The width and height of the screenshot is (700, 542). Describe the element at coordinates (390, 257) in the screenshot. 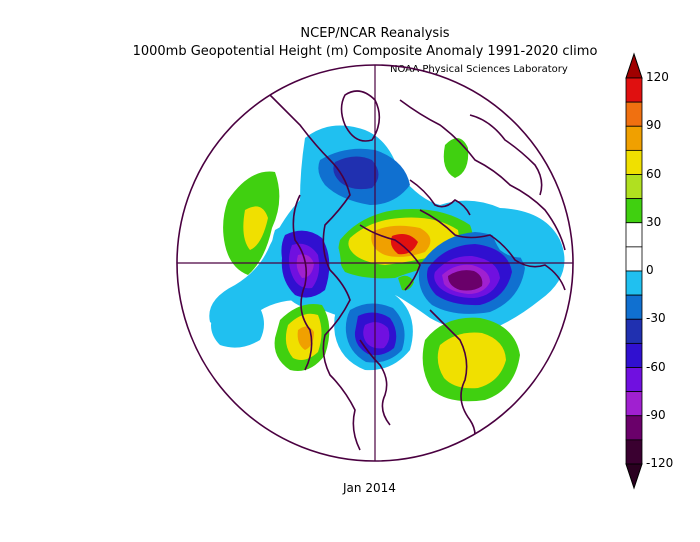

I see `coastline-siberia` at that location.